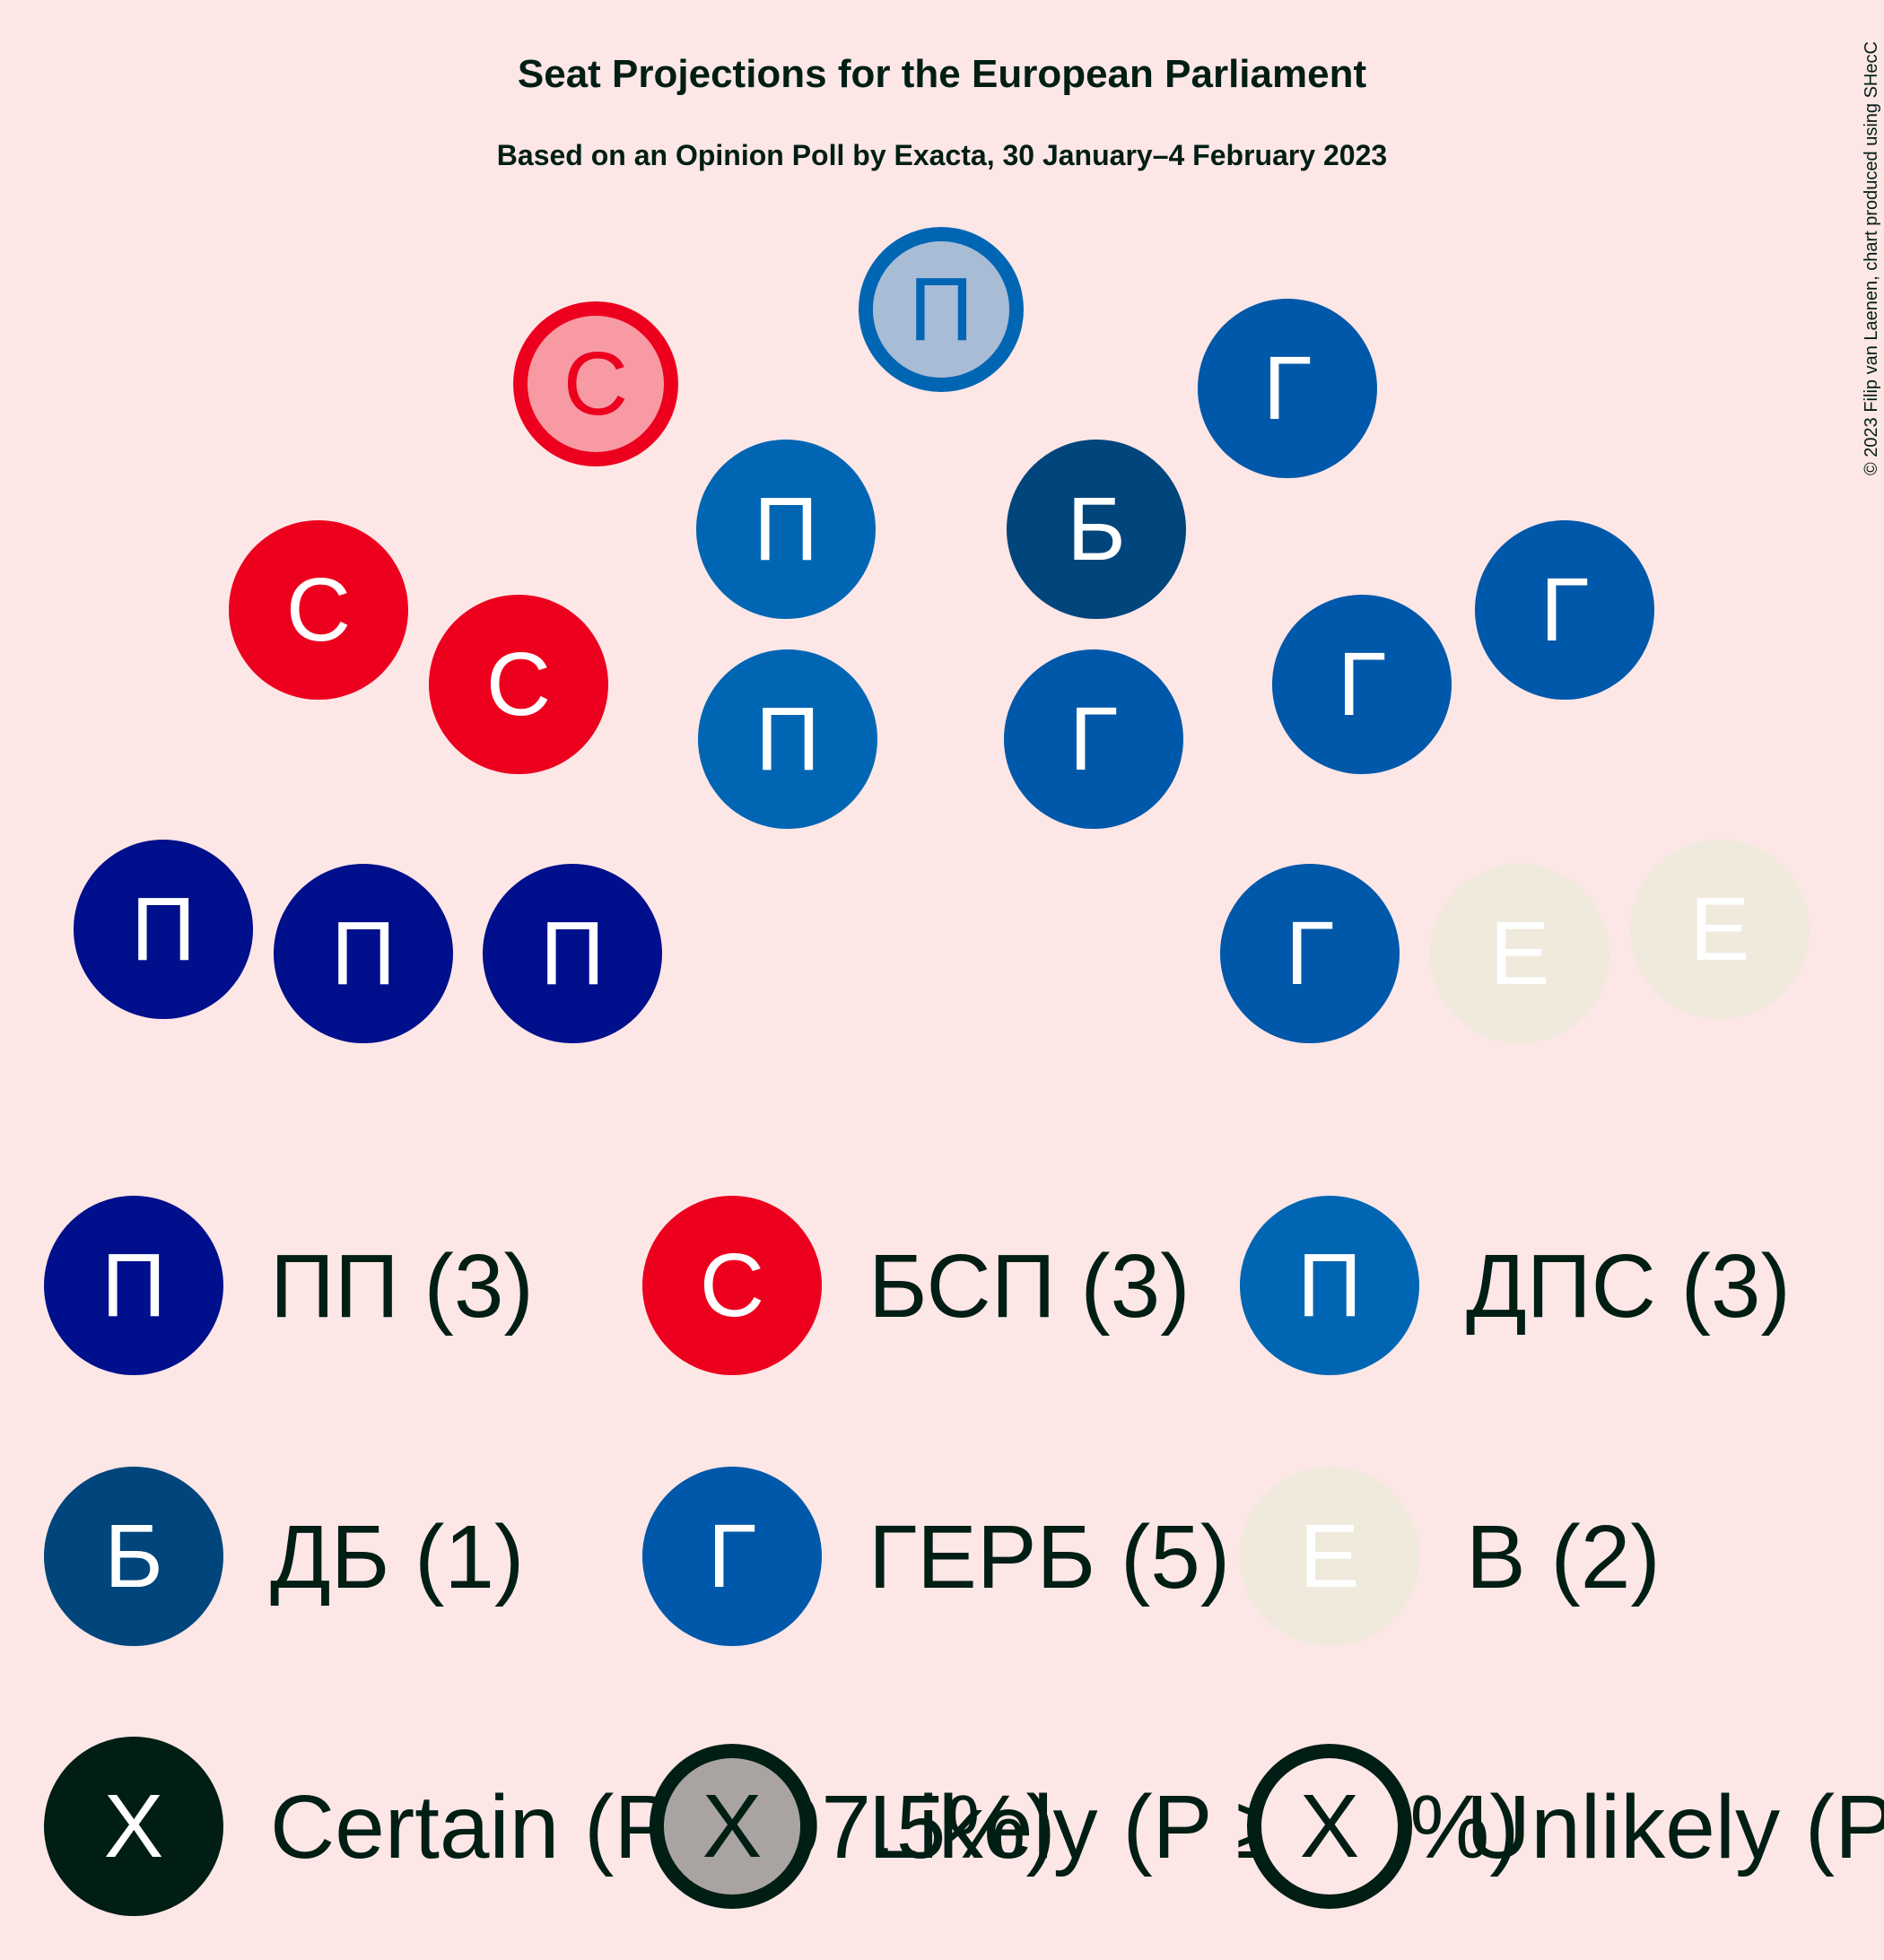 The height and width of the screenshot is (1960, 1884). I want to click on legend-label: ГЕРБ (5), so click(1049, 1557).